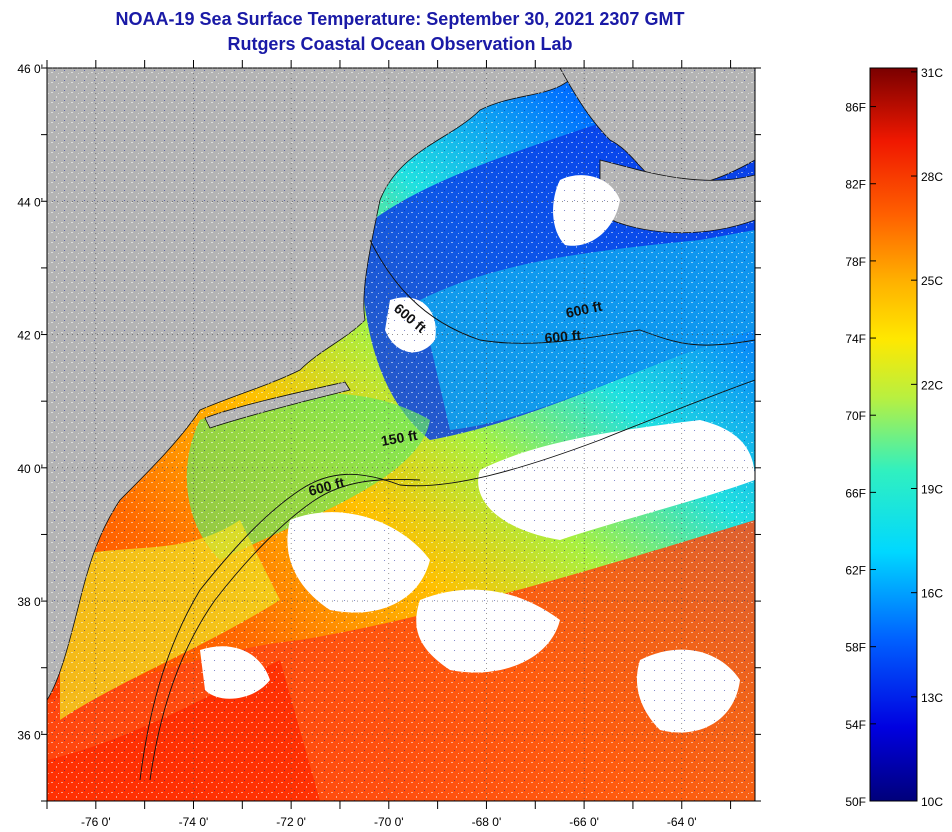  Describe the element at coordinates (855, 262) in the screenshot. I see `fahrenheit-label: 78F` at that location.